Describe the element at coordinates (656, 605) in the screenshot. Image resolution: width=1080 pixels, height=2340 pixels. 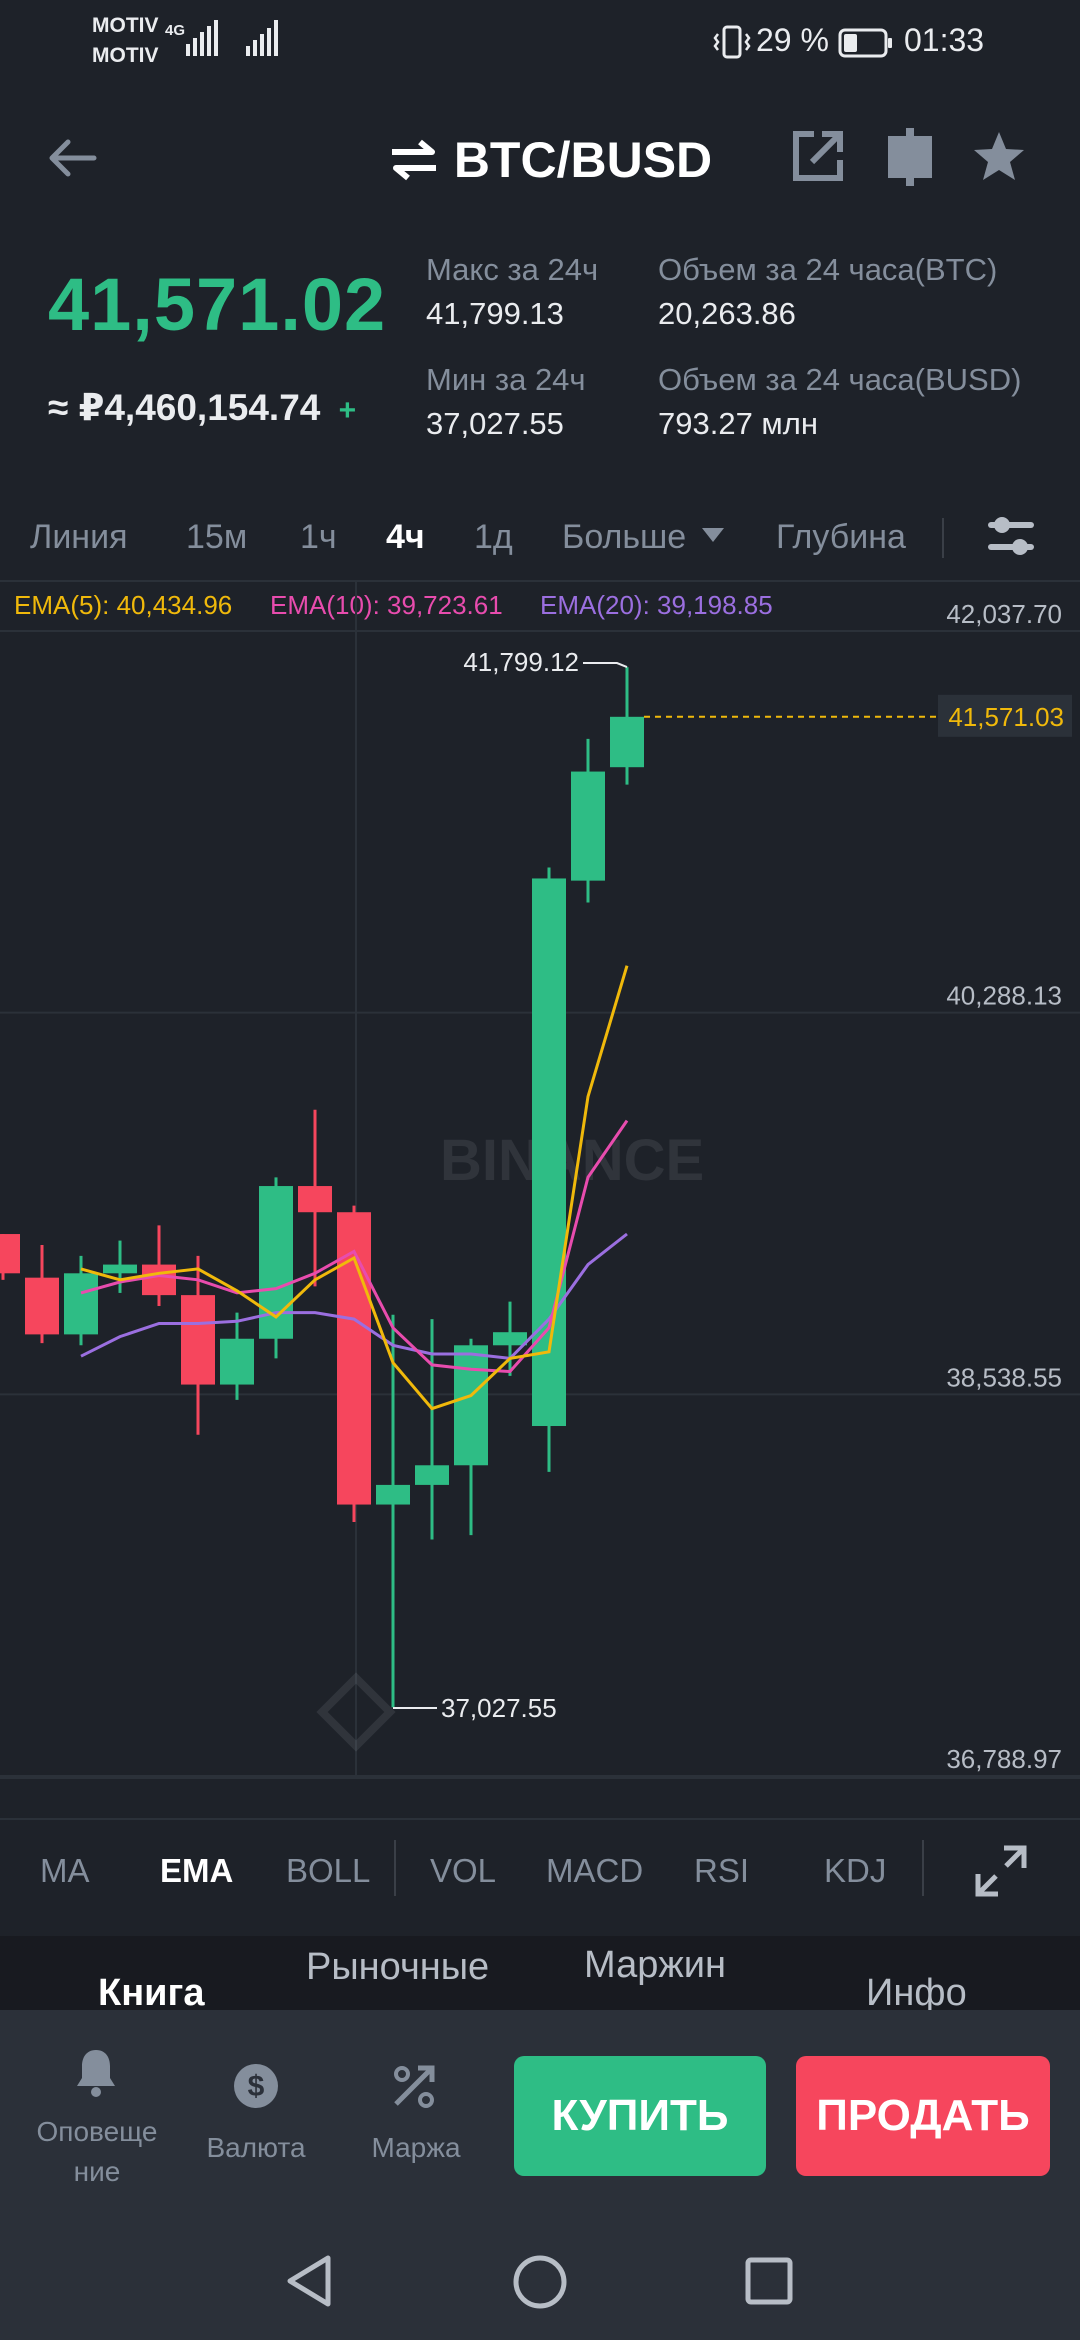
I see `ema20-label: EMA(20): 39,198.85` at that location.